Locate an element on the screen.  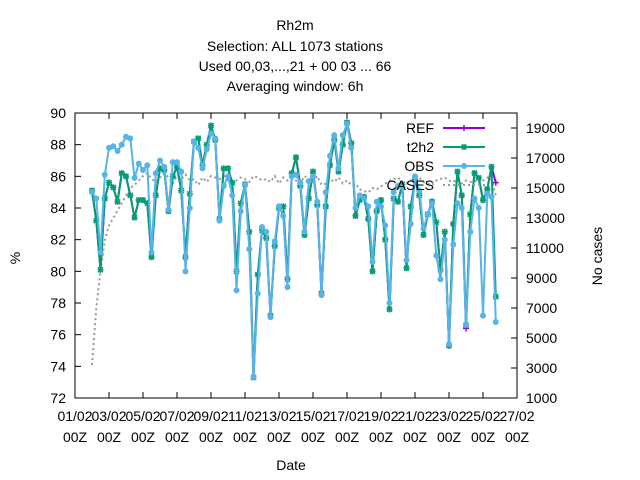
y-tick-label: 74 is located at coordinates (58, 366).